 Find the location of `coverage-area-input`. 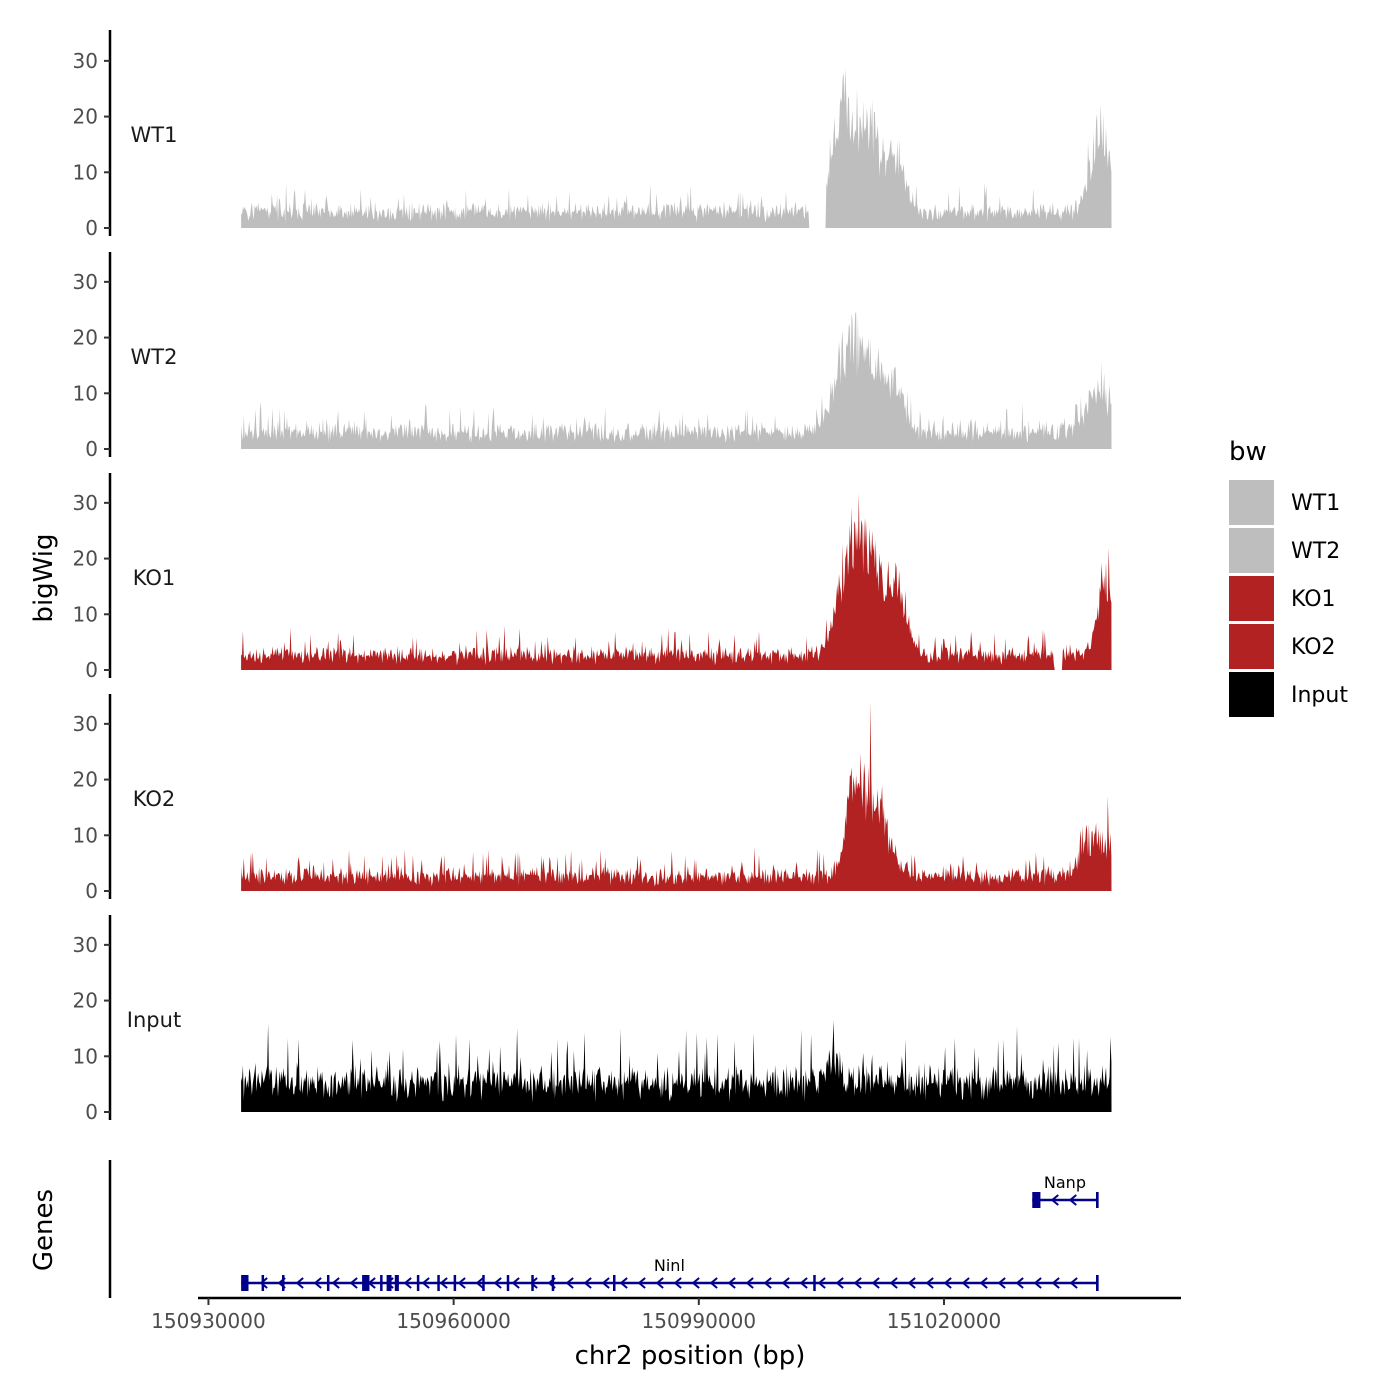

coverage-area-input is located at coordinates (676, 1066).